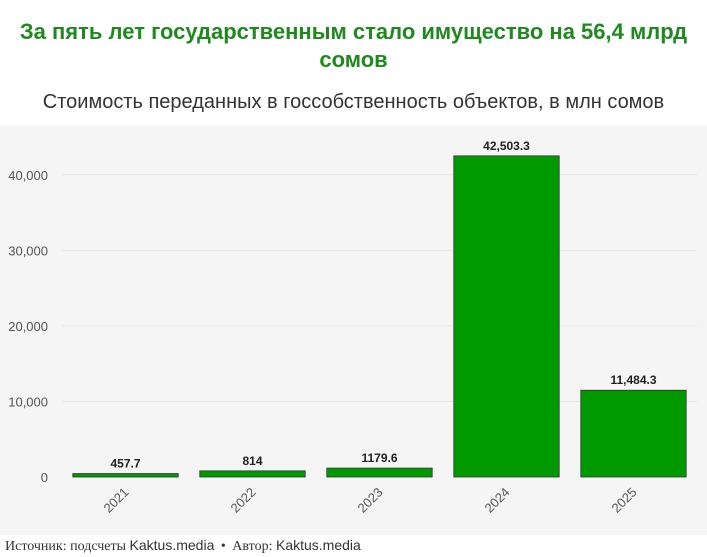 This screenshot has width=707, height=557. I want to click on x-tick-label: 2021, so click(116, 500).